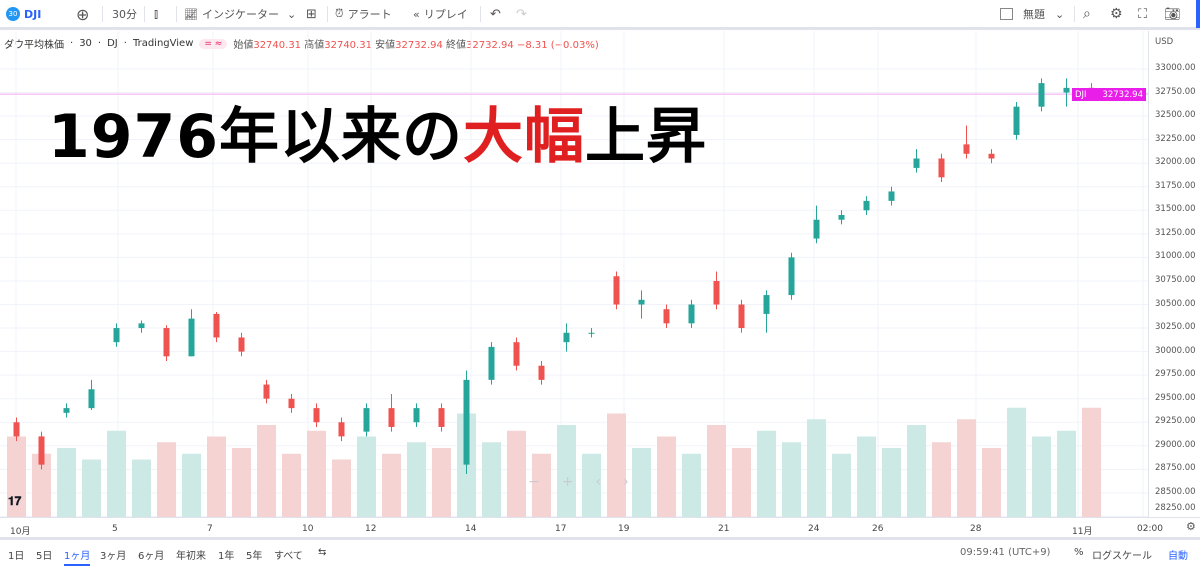  I want to click on search-icon: ⌕, so click(1087, 14).